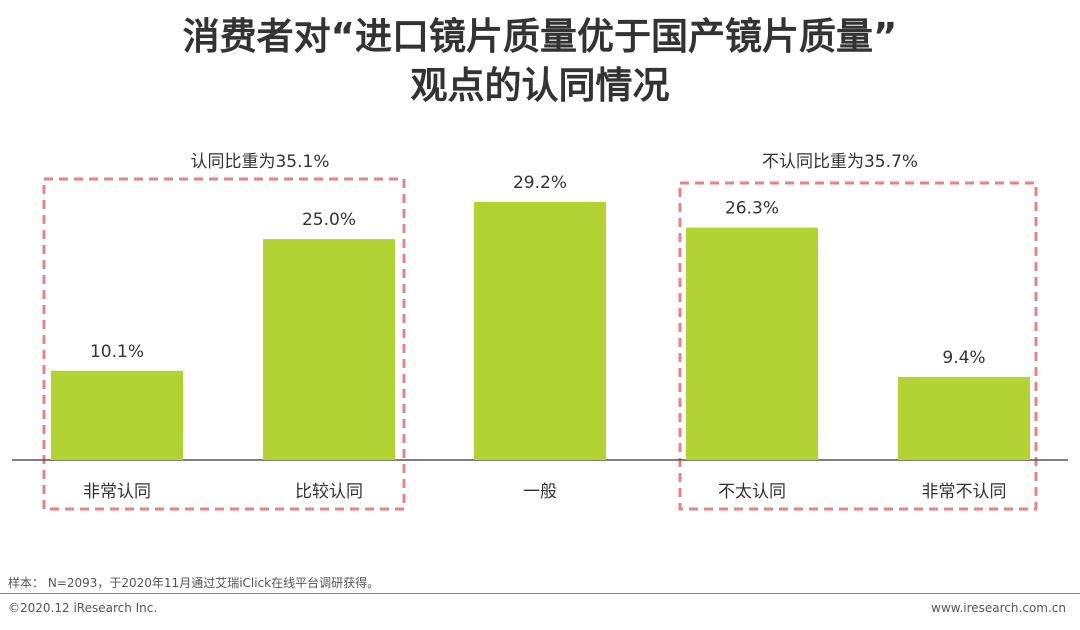 The image size is (1080, 630). Describe the element at coordinates (752, 209) in the screenshot. I see `data-label-4: 26.3%` at that location.